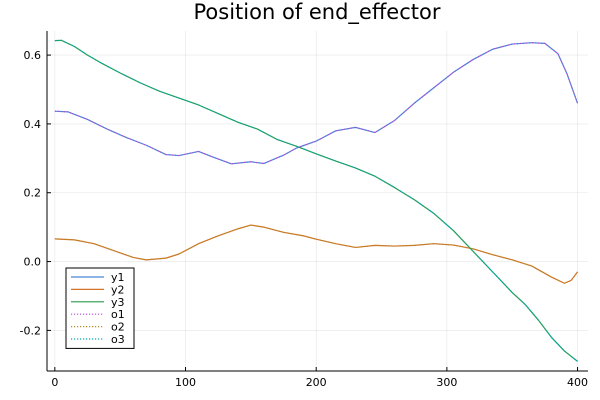 This screenshot has height=400, width=600. I want to click on y-tick-label: 0.6, so click(33, 55).